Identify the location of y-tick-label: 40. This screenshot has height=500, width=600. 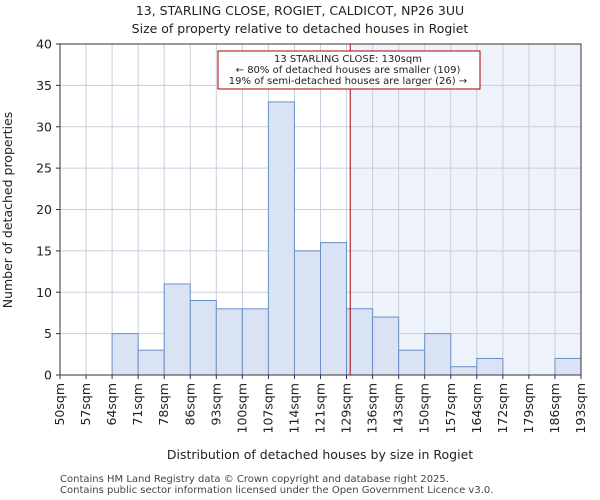
(44, 44).